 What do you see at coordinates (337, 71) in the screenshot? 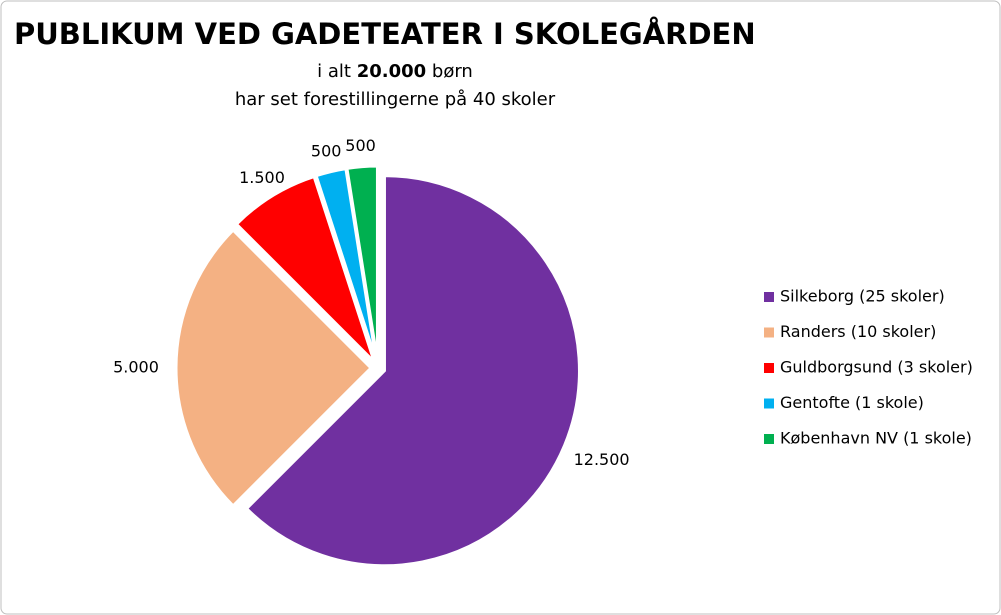
I see `subtitle-part: i alt` at bounding box center [337, 71].